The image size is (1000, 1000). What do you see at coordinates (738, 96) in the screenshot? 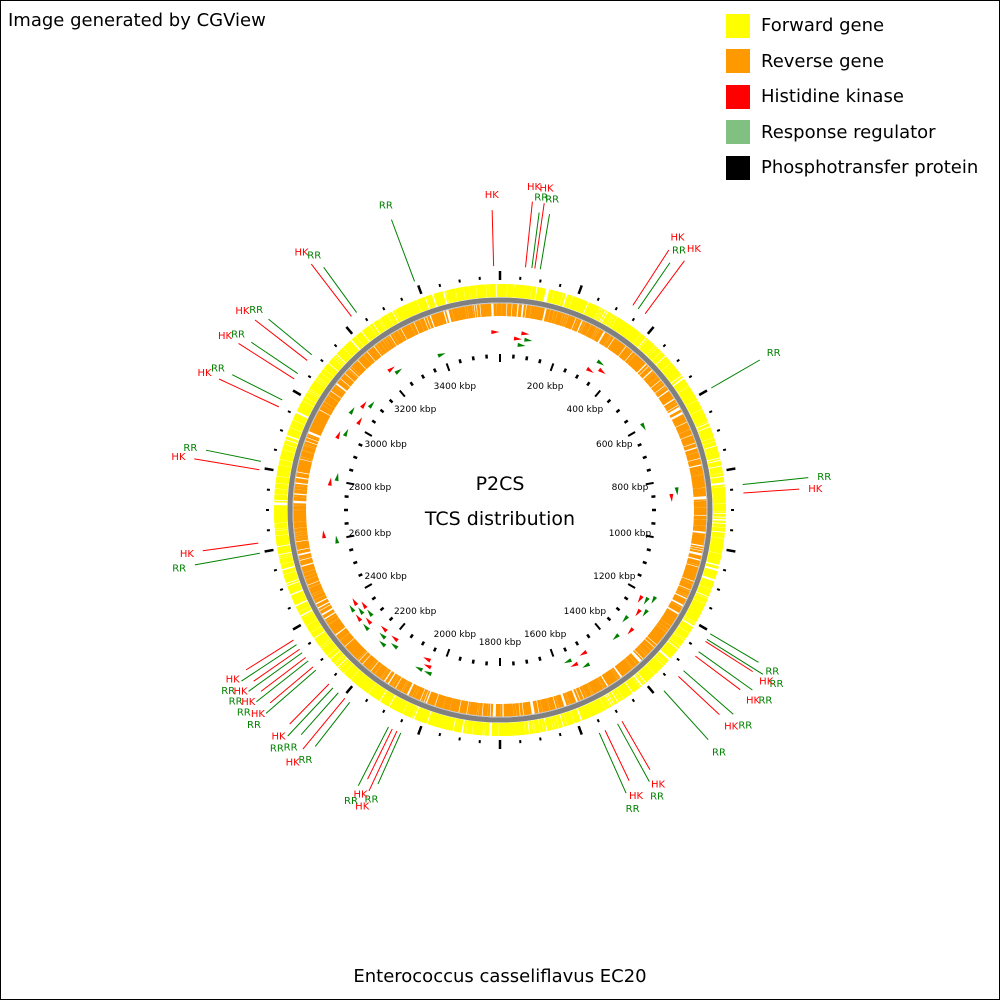
I see `legend-swatch-histidine-kinase` at bounding box center [738, 96].